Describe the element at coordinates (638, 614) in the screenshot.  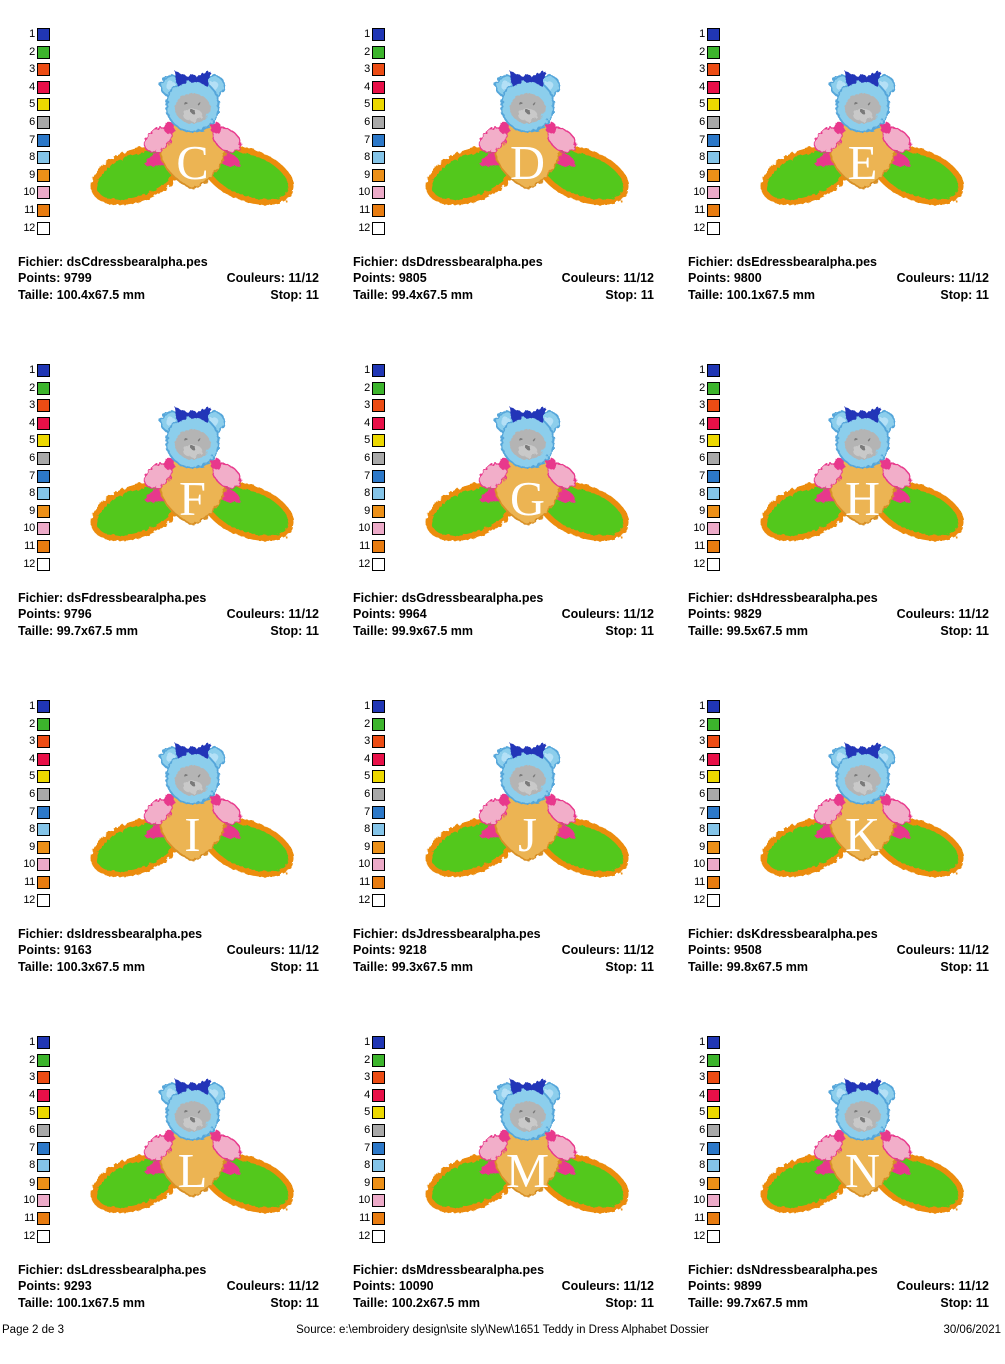
I see `couleurs-value: 11/12` at that location.